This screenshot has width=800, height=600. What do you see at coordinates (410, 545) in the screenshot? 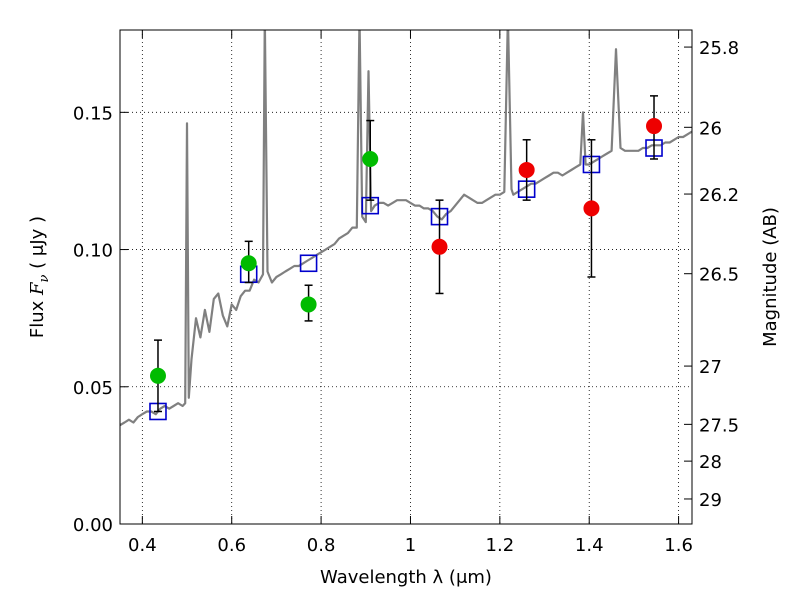
I see `x-tick-label: 1` at bounding box center [410, 545].